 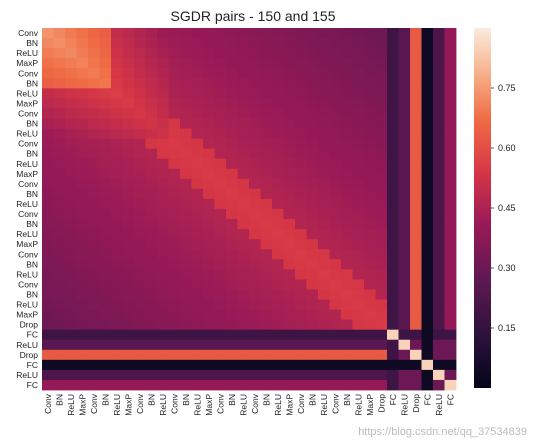 I want to click on y-tick-label: Conv, so click(x=28, y=214).